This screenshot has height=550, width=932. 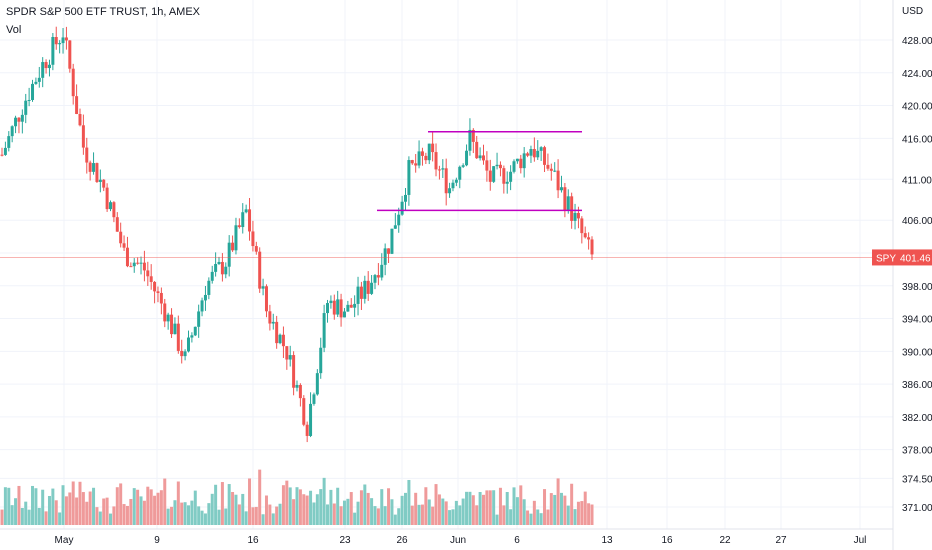 I want to click on time-tick-label: 9, so click(x=157, y=540).